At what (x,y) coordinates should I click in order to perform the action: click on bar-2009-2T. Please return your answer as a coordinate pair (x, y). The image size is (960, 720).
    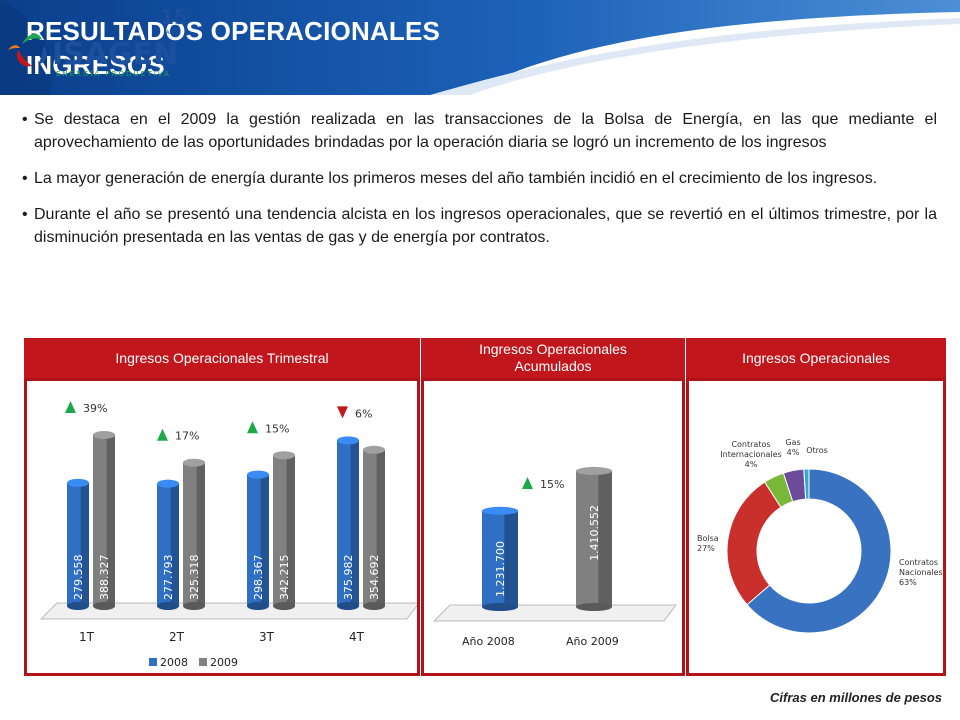
    Looking at the image, I should click on (194, 534).